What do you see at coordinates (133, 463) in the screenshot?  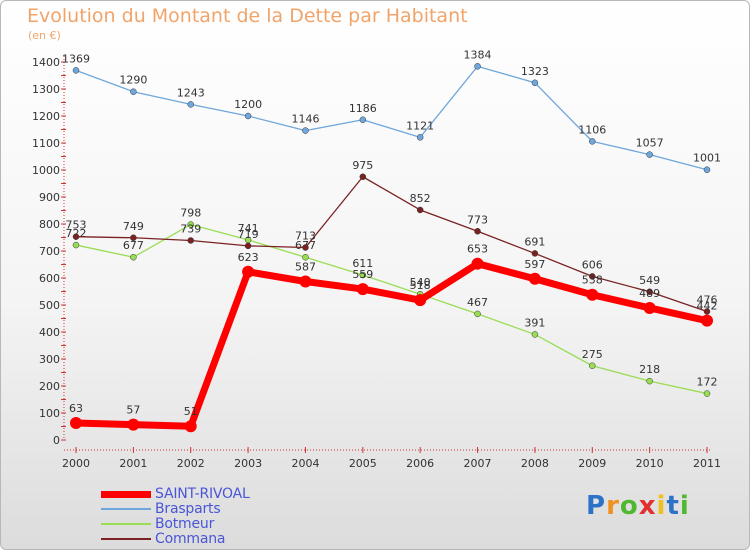 I see `x-tick-label: 2001` at bounding box center [133, 463].